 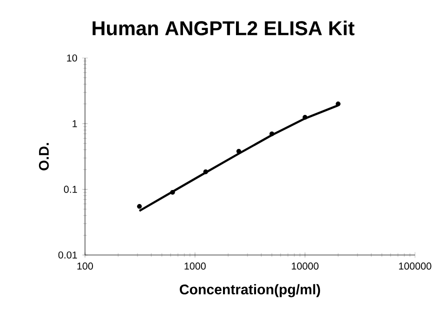 What do you see at coordinates (72, 58) in the screenshot?
I see `y-tick-label: 10` at bounding box center [72, 58].